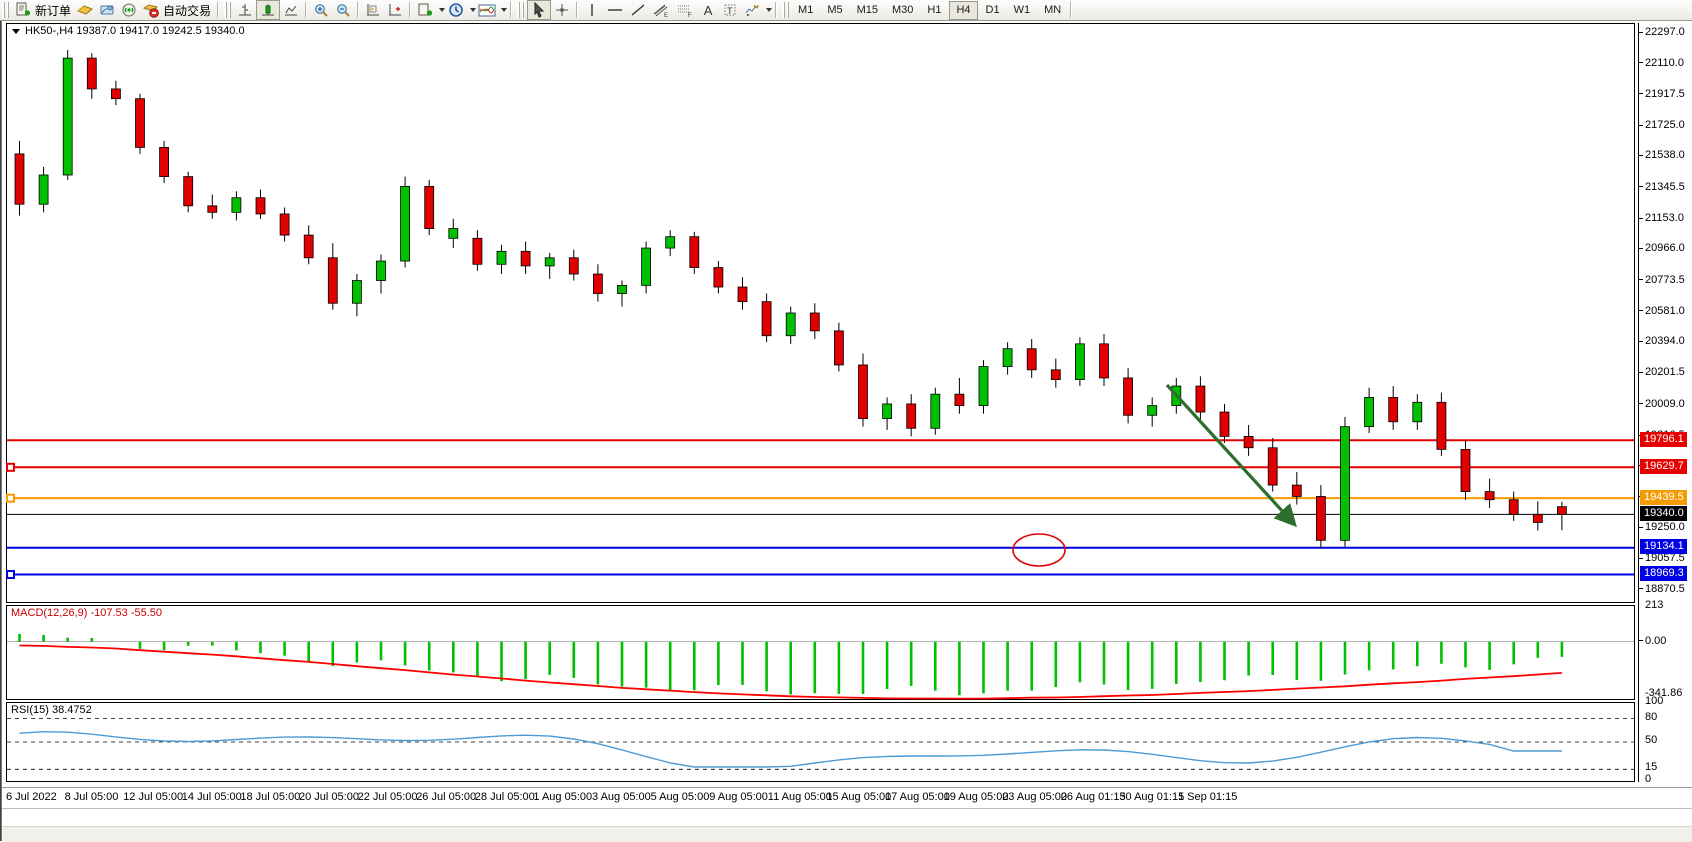 This screenshot has height=842, width=1692. What do you see at coordinates (91, 797) in the screenshot?
I see `time-axis-tick: 8 Jul 05:00` at bounding box center [91, 797].